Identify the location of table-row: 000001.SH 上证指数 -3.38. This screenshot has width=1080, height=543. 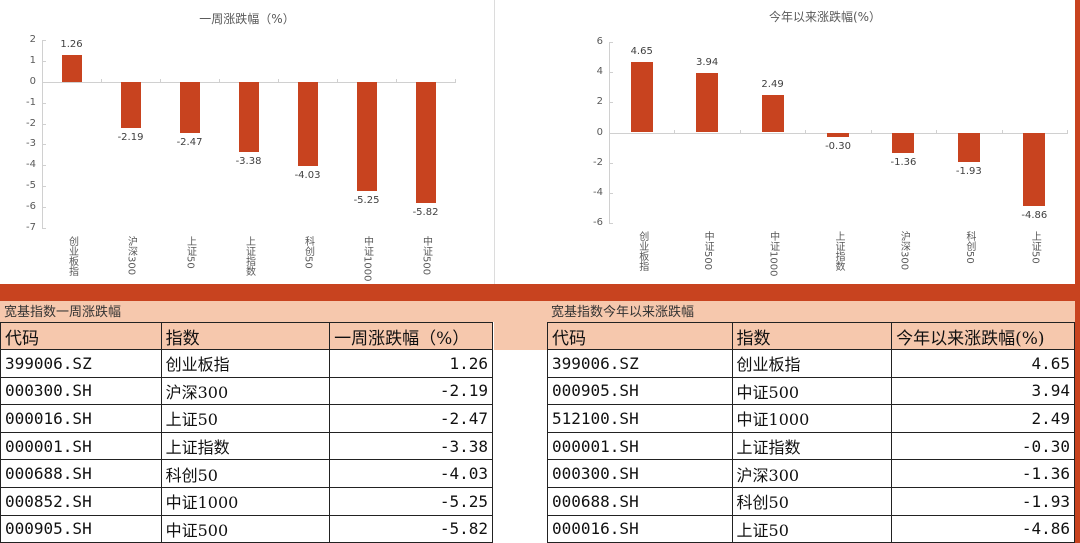
(246, 446).